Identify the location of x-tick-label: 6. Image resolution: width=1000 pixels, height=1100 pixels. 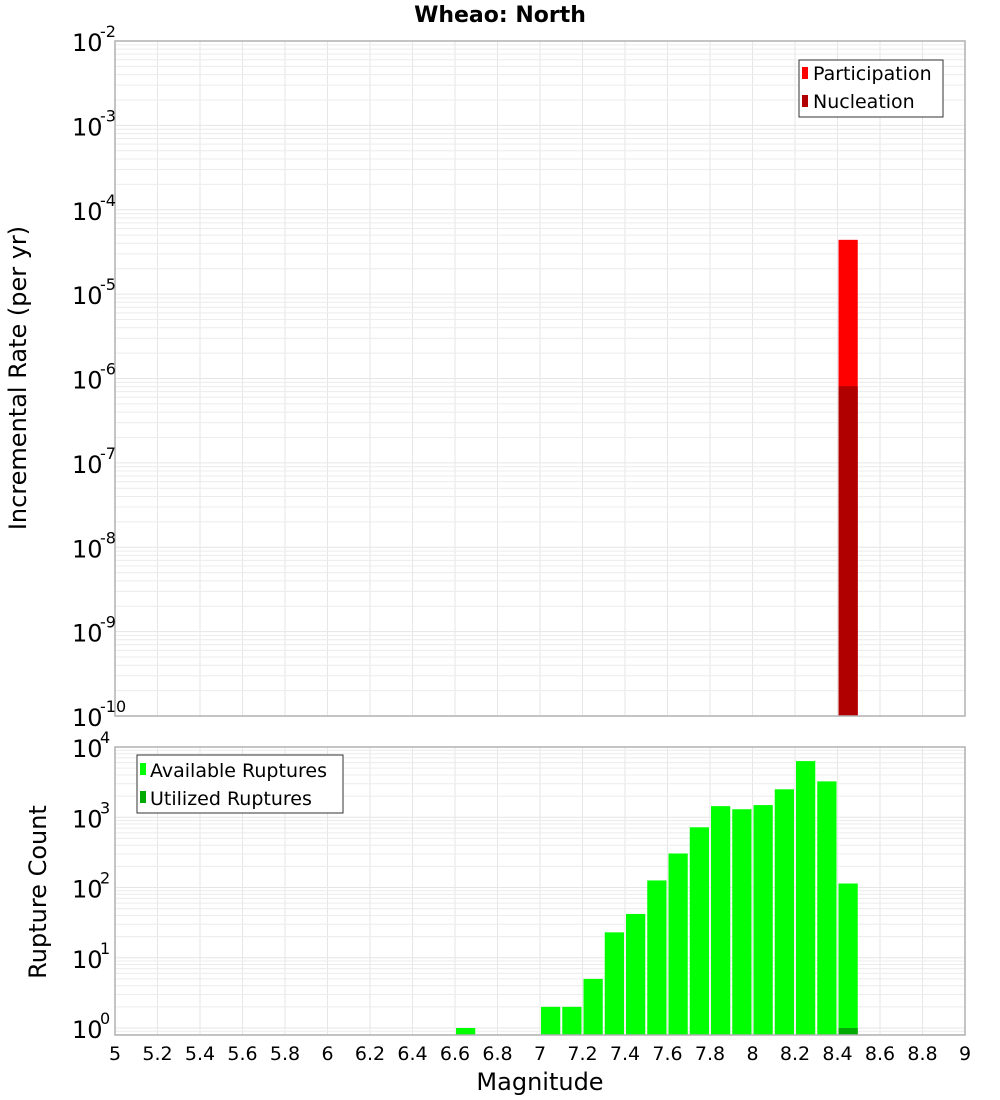
(327, 1054).